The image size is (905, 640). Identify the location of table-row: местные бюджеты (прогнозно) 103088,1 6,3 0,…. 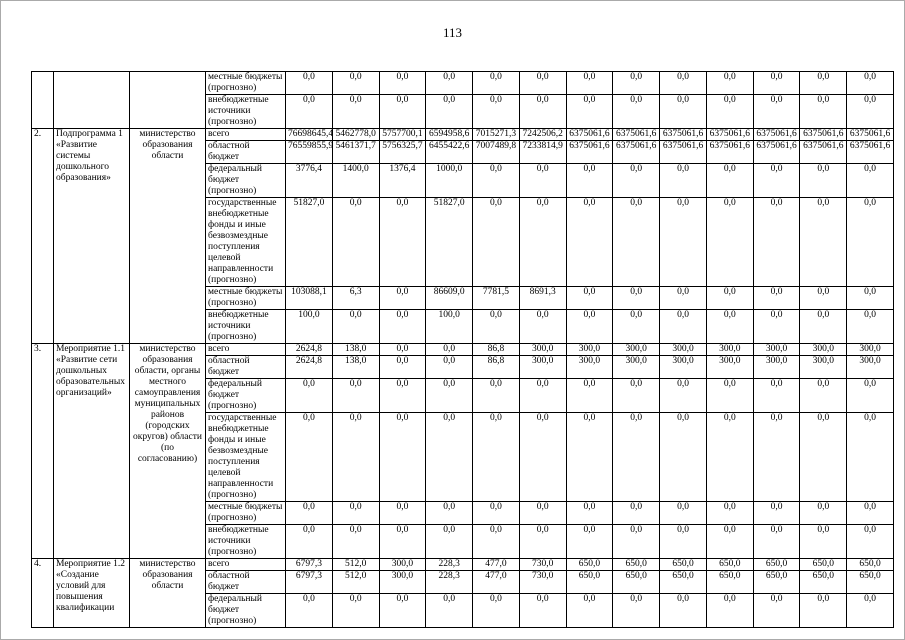
(463, 298).